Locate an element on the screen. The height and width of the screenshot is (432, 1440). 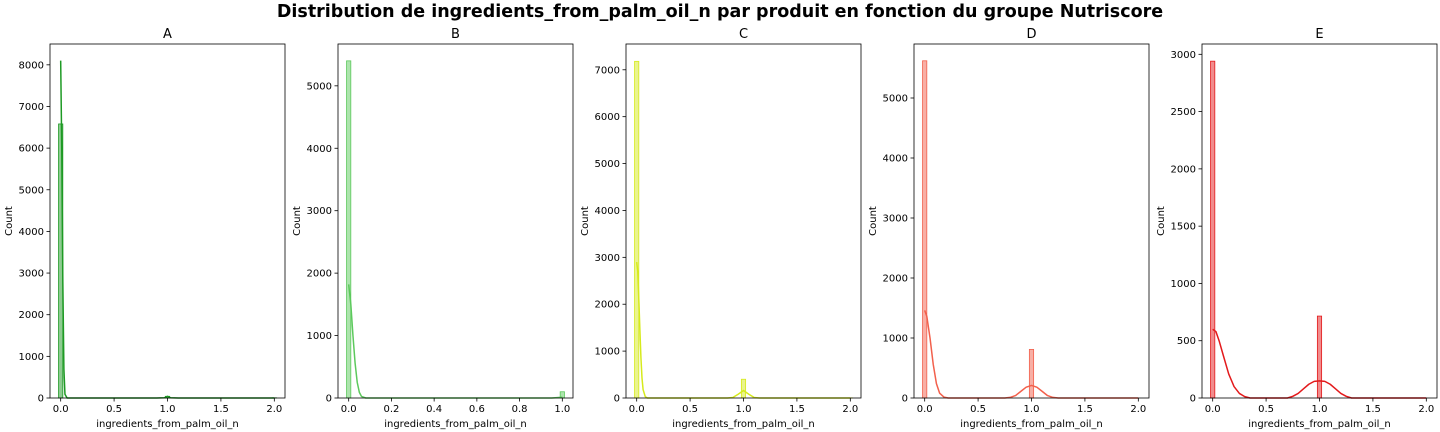
subplot-title: A is located at coordinates (167, 34).